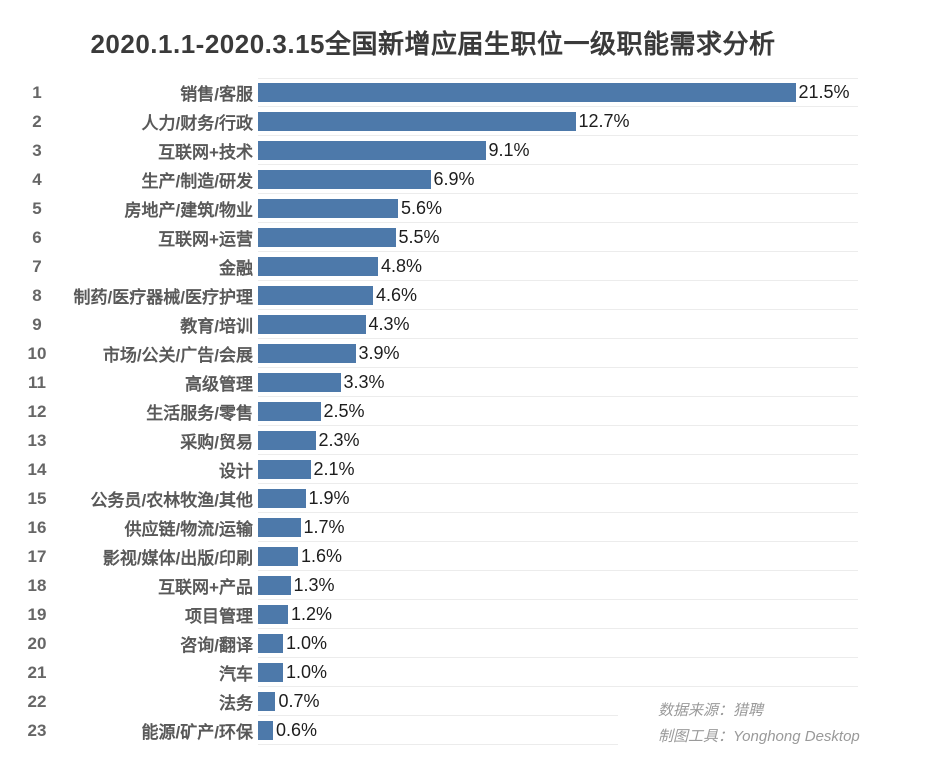 This screenshot has height=764, width=948. I want to click on bar-row: 22 法务 0.7%, so click(462, 701).